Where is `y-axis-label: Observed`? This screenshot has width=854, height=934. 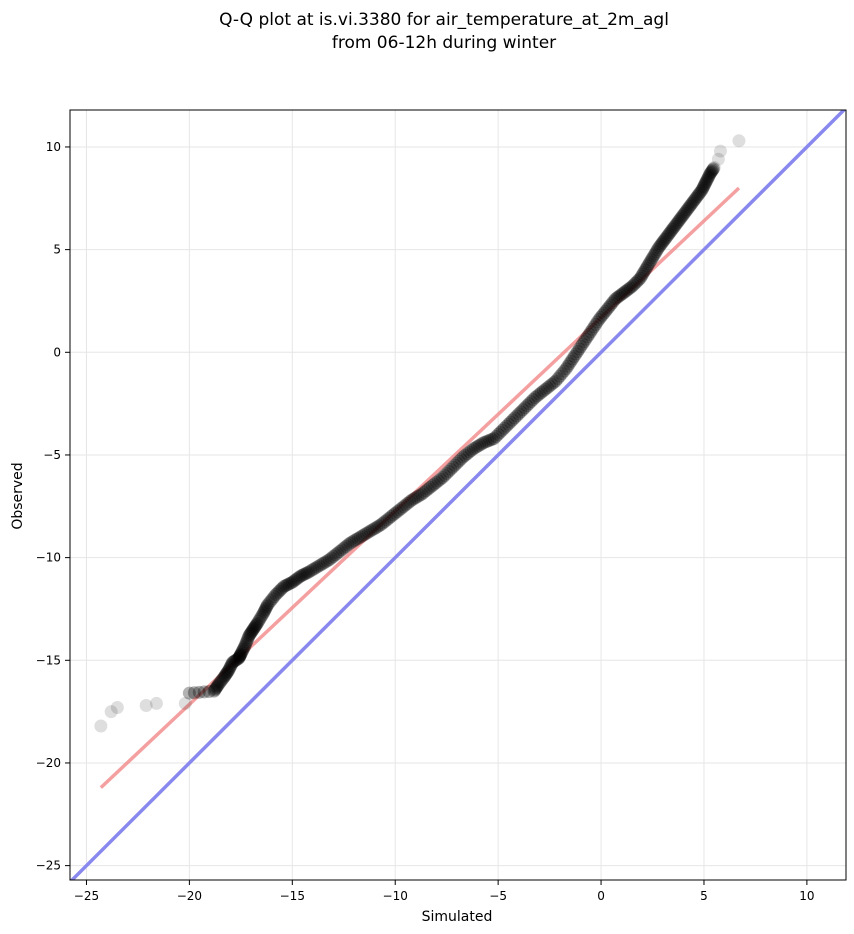
y-axis-label: Observed is located at coordinates (18, 495).